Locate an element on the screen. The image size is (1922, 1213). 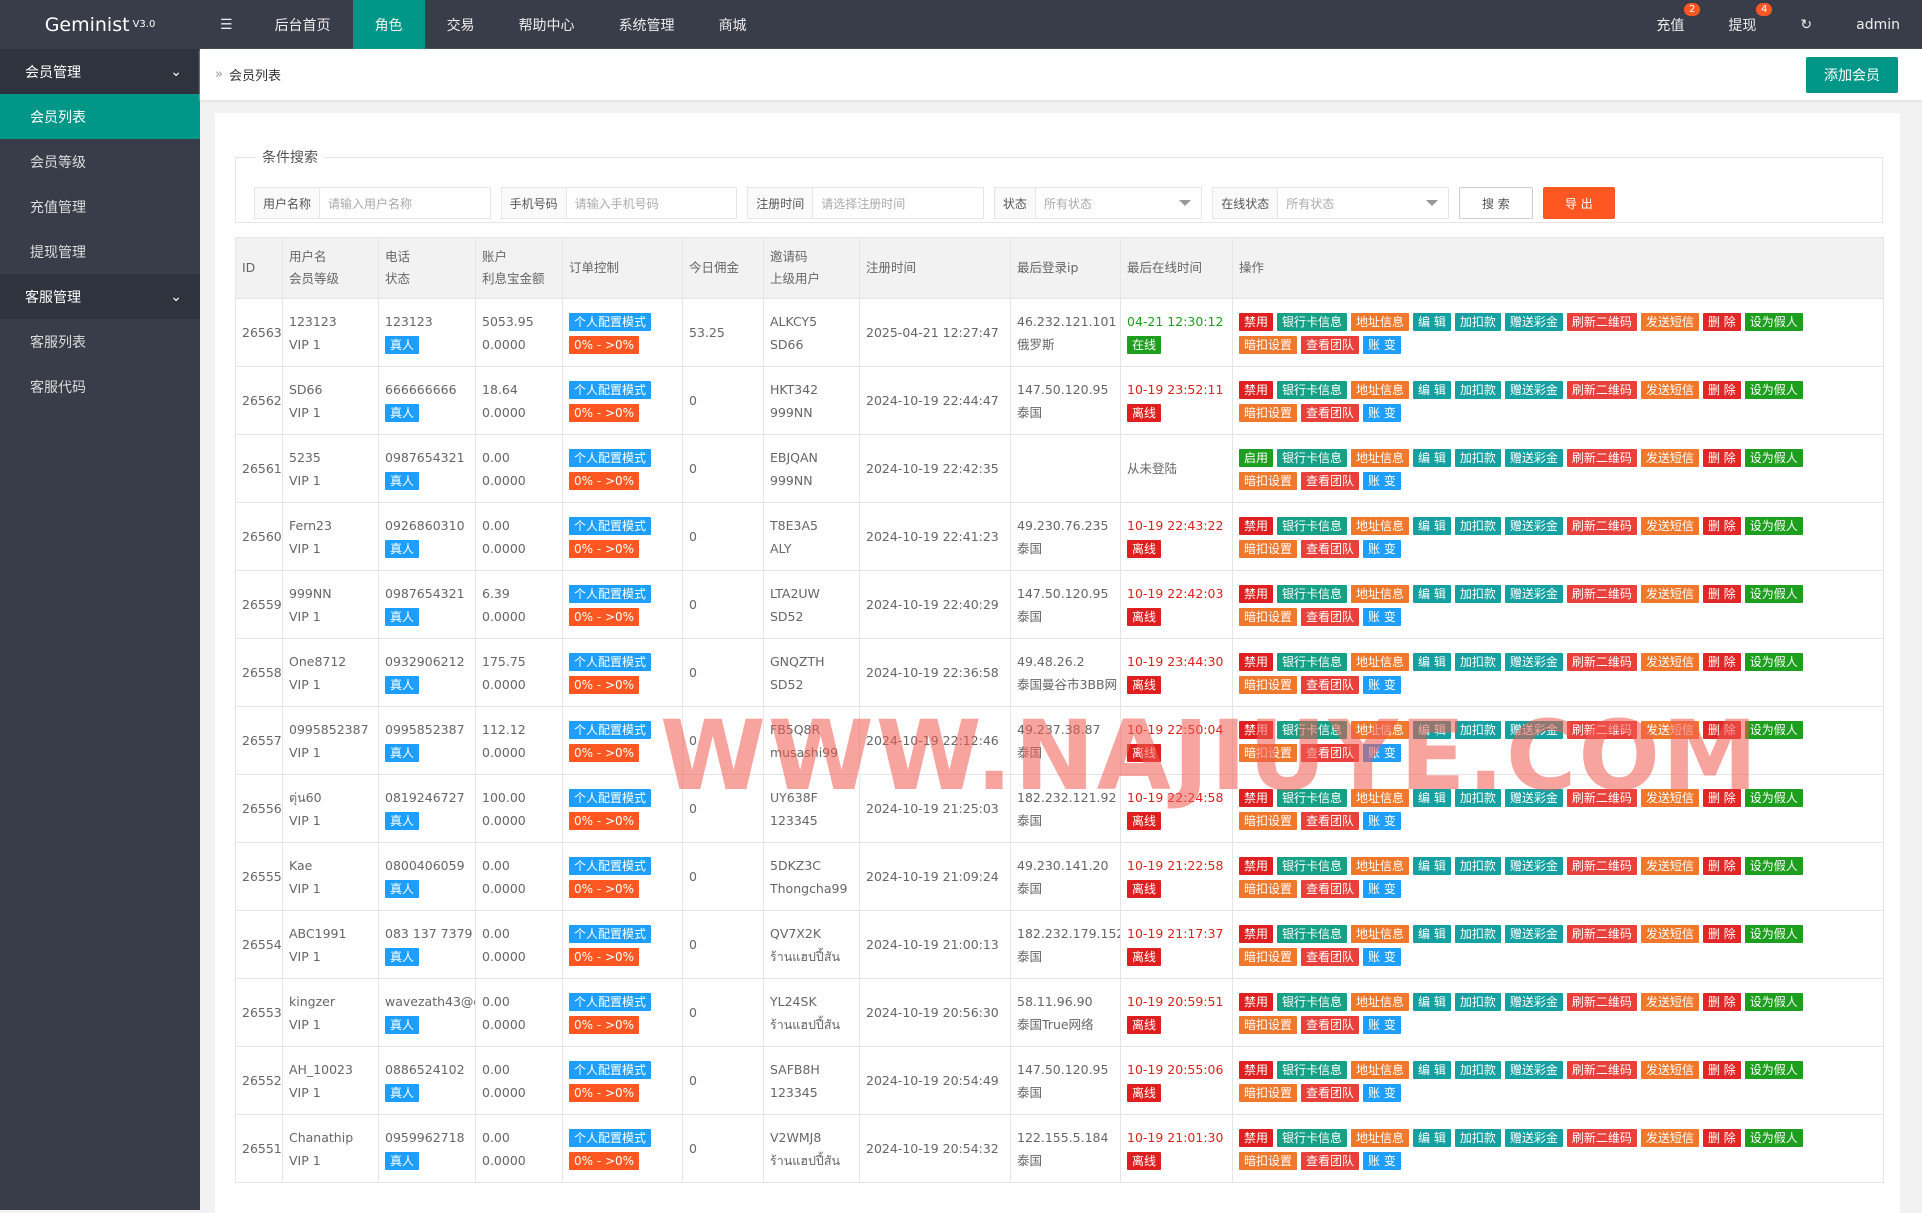
refresh: ↻ is located at coordinates (1806, 24).